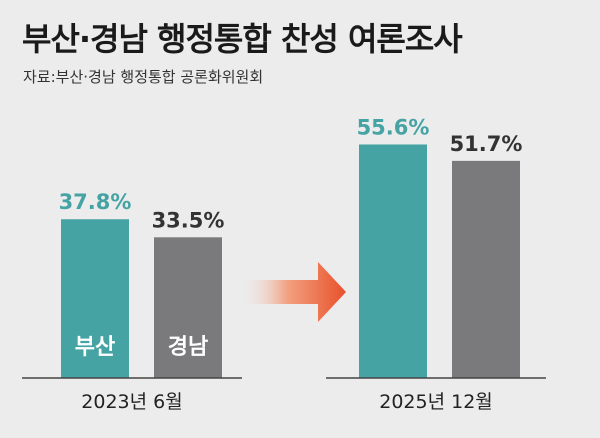 Image resolution: width=600 pixels, height=438 pixels. What do you see at coordinates (131, 402) in the screenshot?
I see `group-label: 2023년 6월` at bounding box center [131, 402].